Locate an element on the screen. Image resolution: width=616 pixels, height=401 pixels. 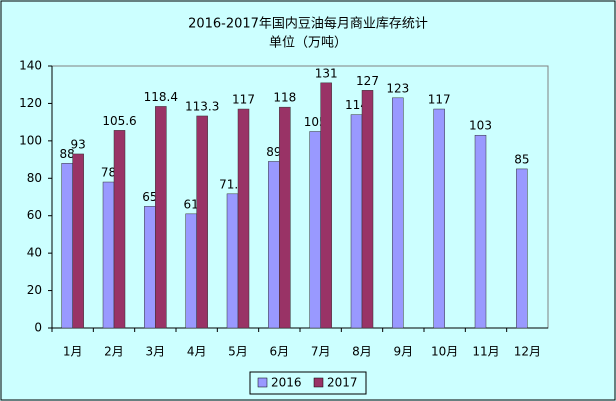
x-tick-label: 3月 is located at coordinates (156, 352).